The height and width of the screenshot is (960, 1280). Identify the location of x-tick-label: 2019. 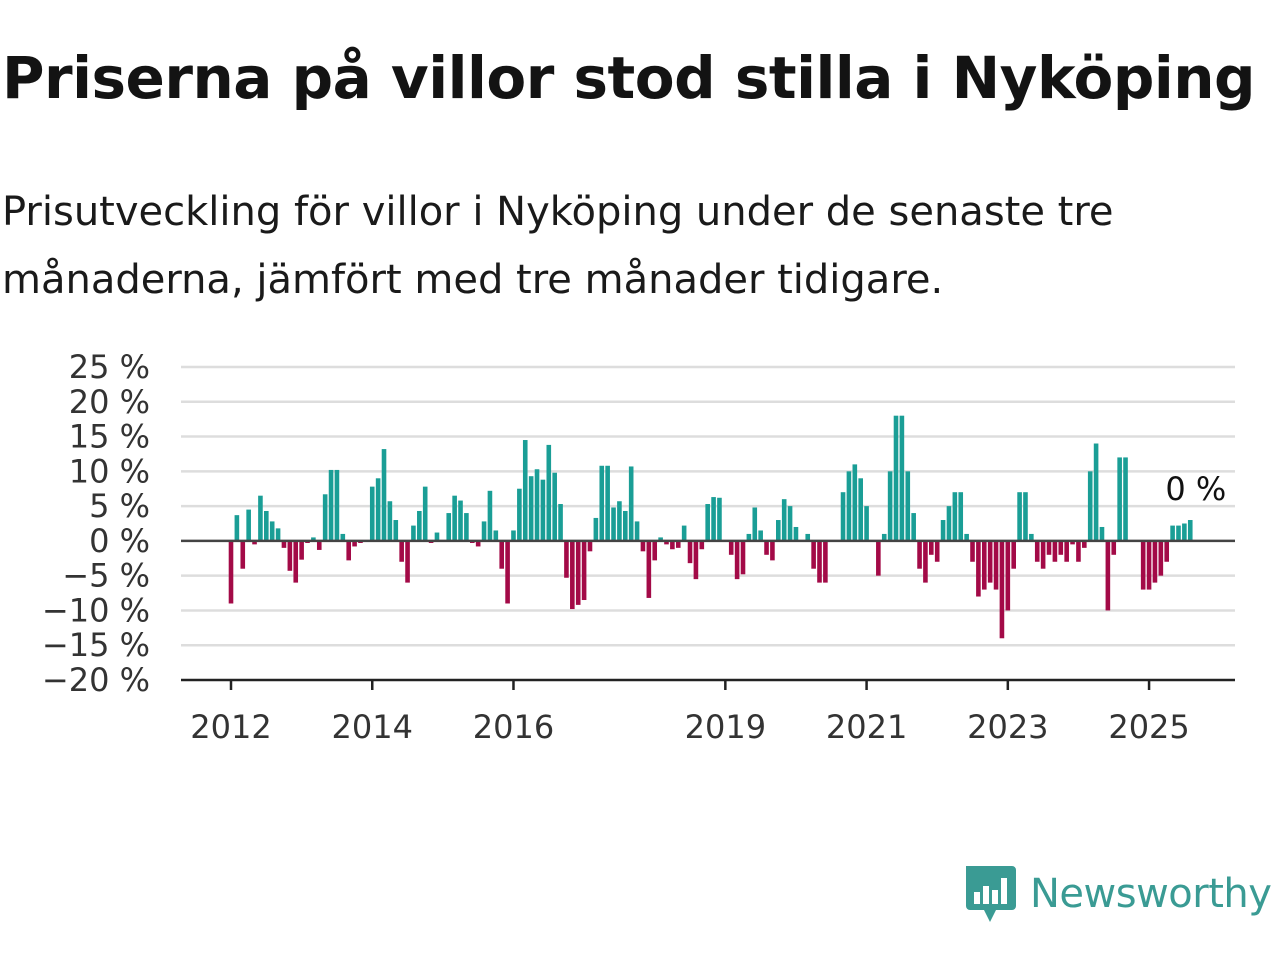
(725, 727).